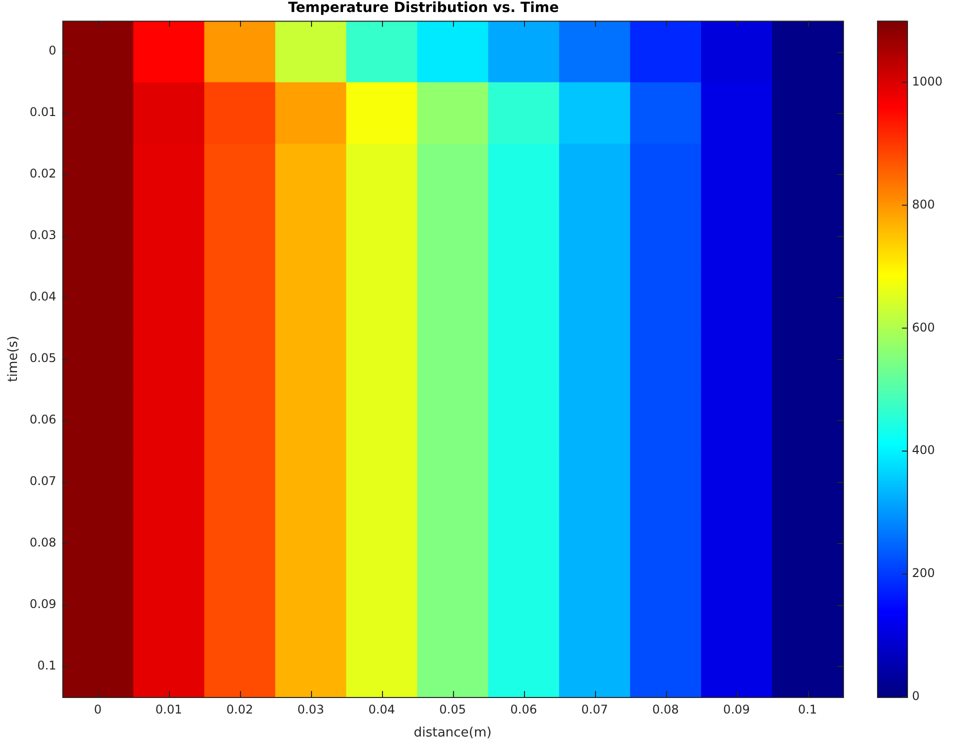 The width and height of the screenshot is (953, 747). Describe the element at coordinates (240, 709) in the screenshot. I see `x-tick-label: 0.02` at that location.